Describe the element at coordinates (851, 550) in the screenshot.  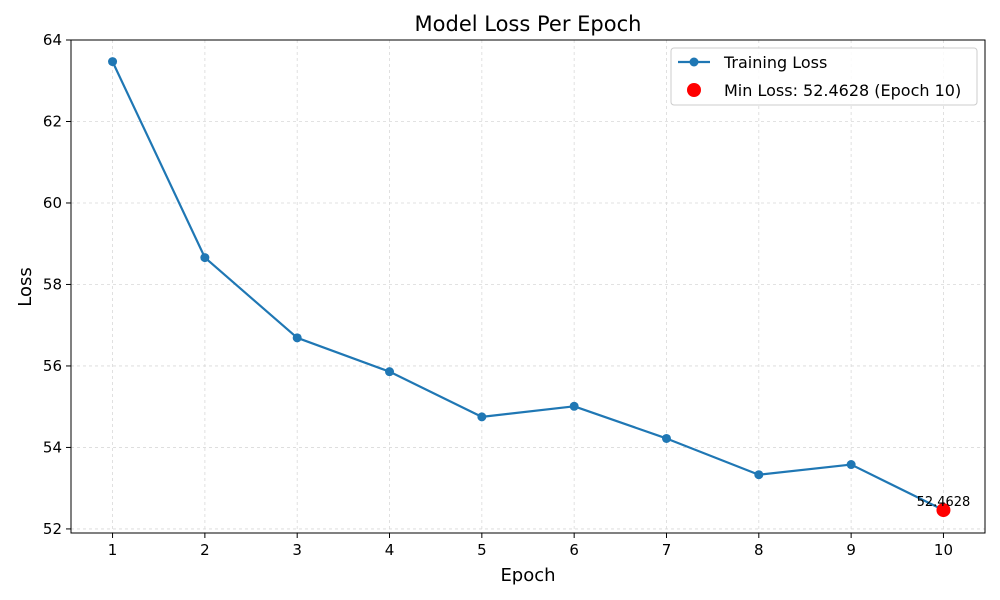
I see `x-tick-label: 9` at that location.